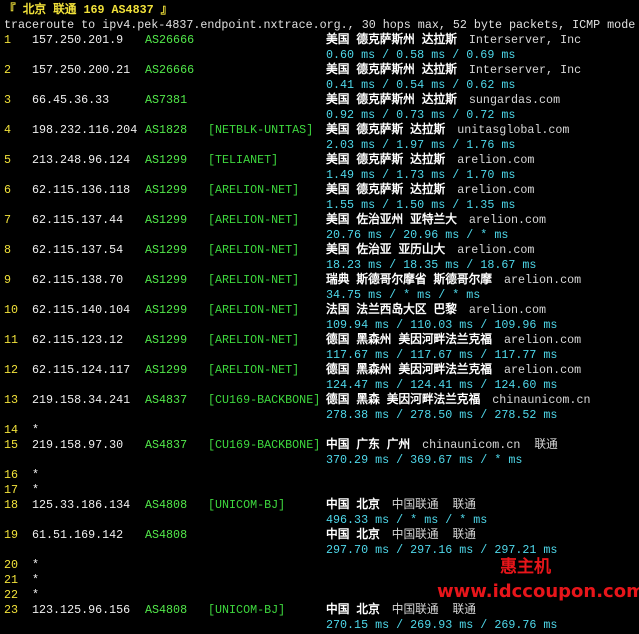 This screenshot has width=639, height=634. I want to click on hop-latency: 18.23 ms / 18.35 ms / 18.67 ms, so click(431, 265).